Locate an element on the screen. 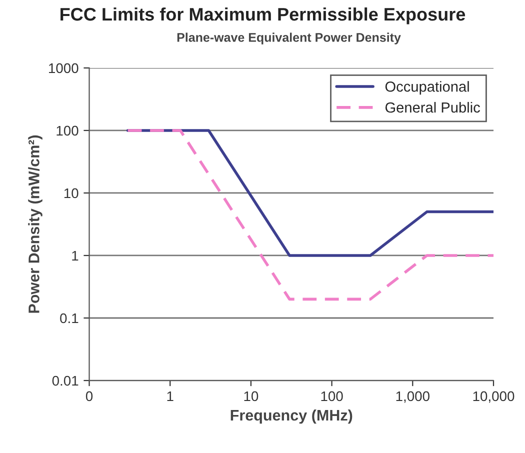 The width and height of the screenshot is (525, 453). y-tick-label: 100 is located at coordinates (67, 131).